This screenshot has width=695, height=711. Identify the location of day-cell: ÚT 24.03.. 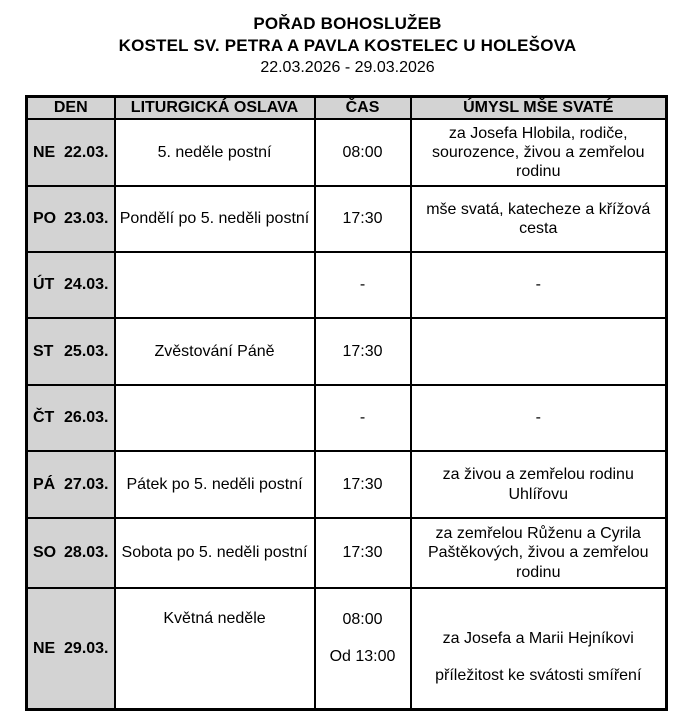
(70, 285).